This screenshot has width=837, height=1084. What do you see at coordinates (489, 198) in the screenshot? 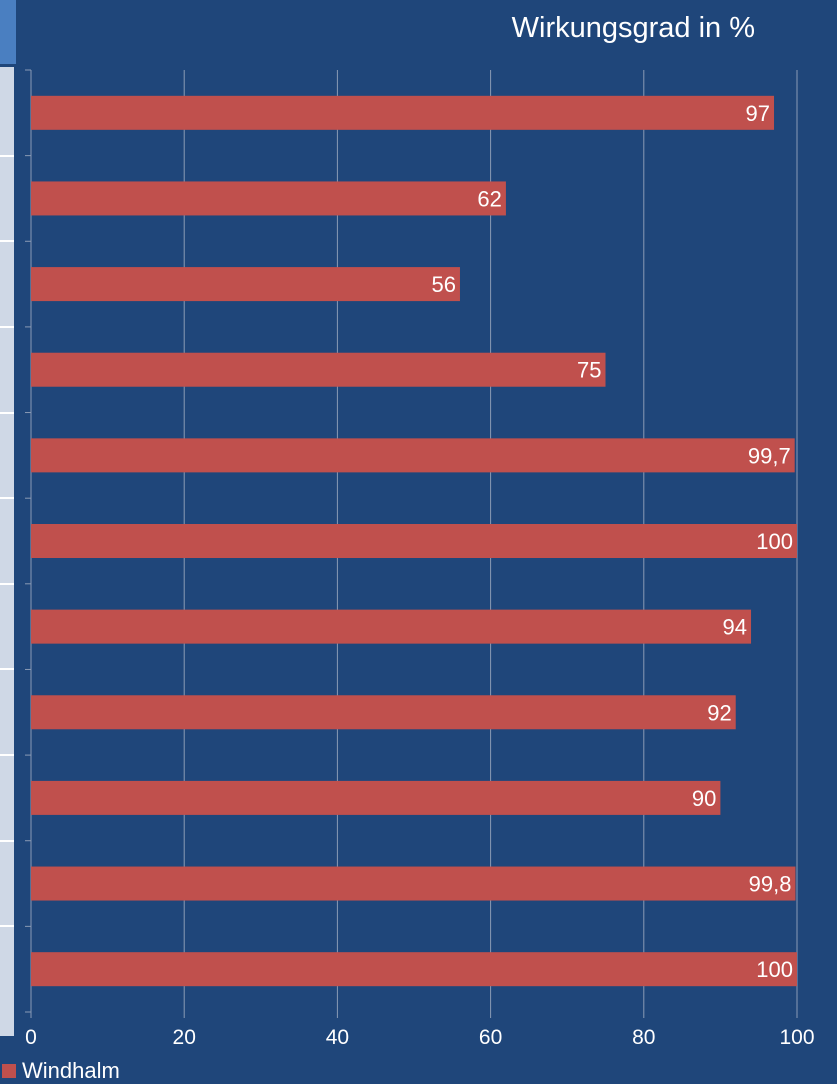
I see `data-label: 62` at bounding box center [489, 198].